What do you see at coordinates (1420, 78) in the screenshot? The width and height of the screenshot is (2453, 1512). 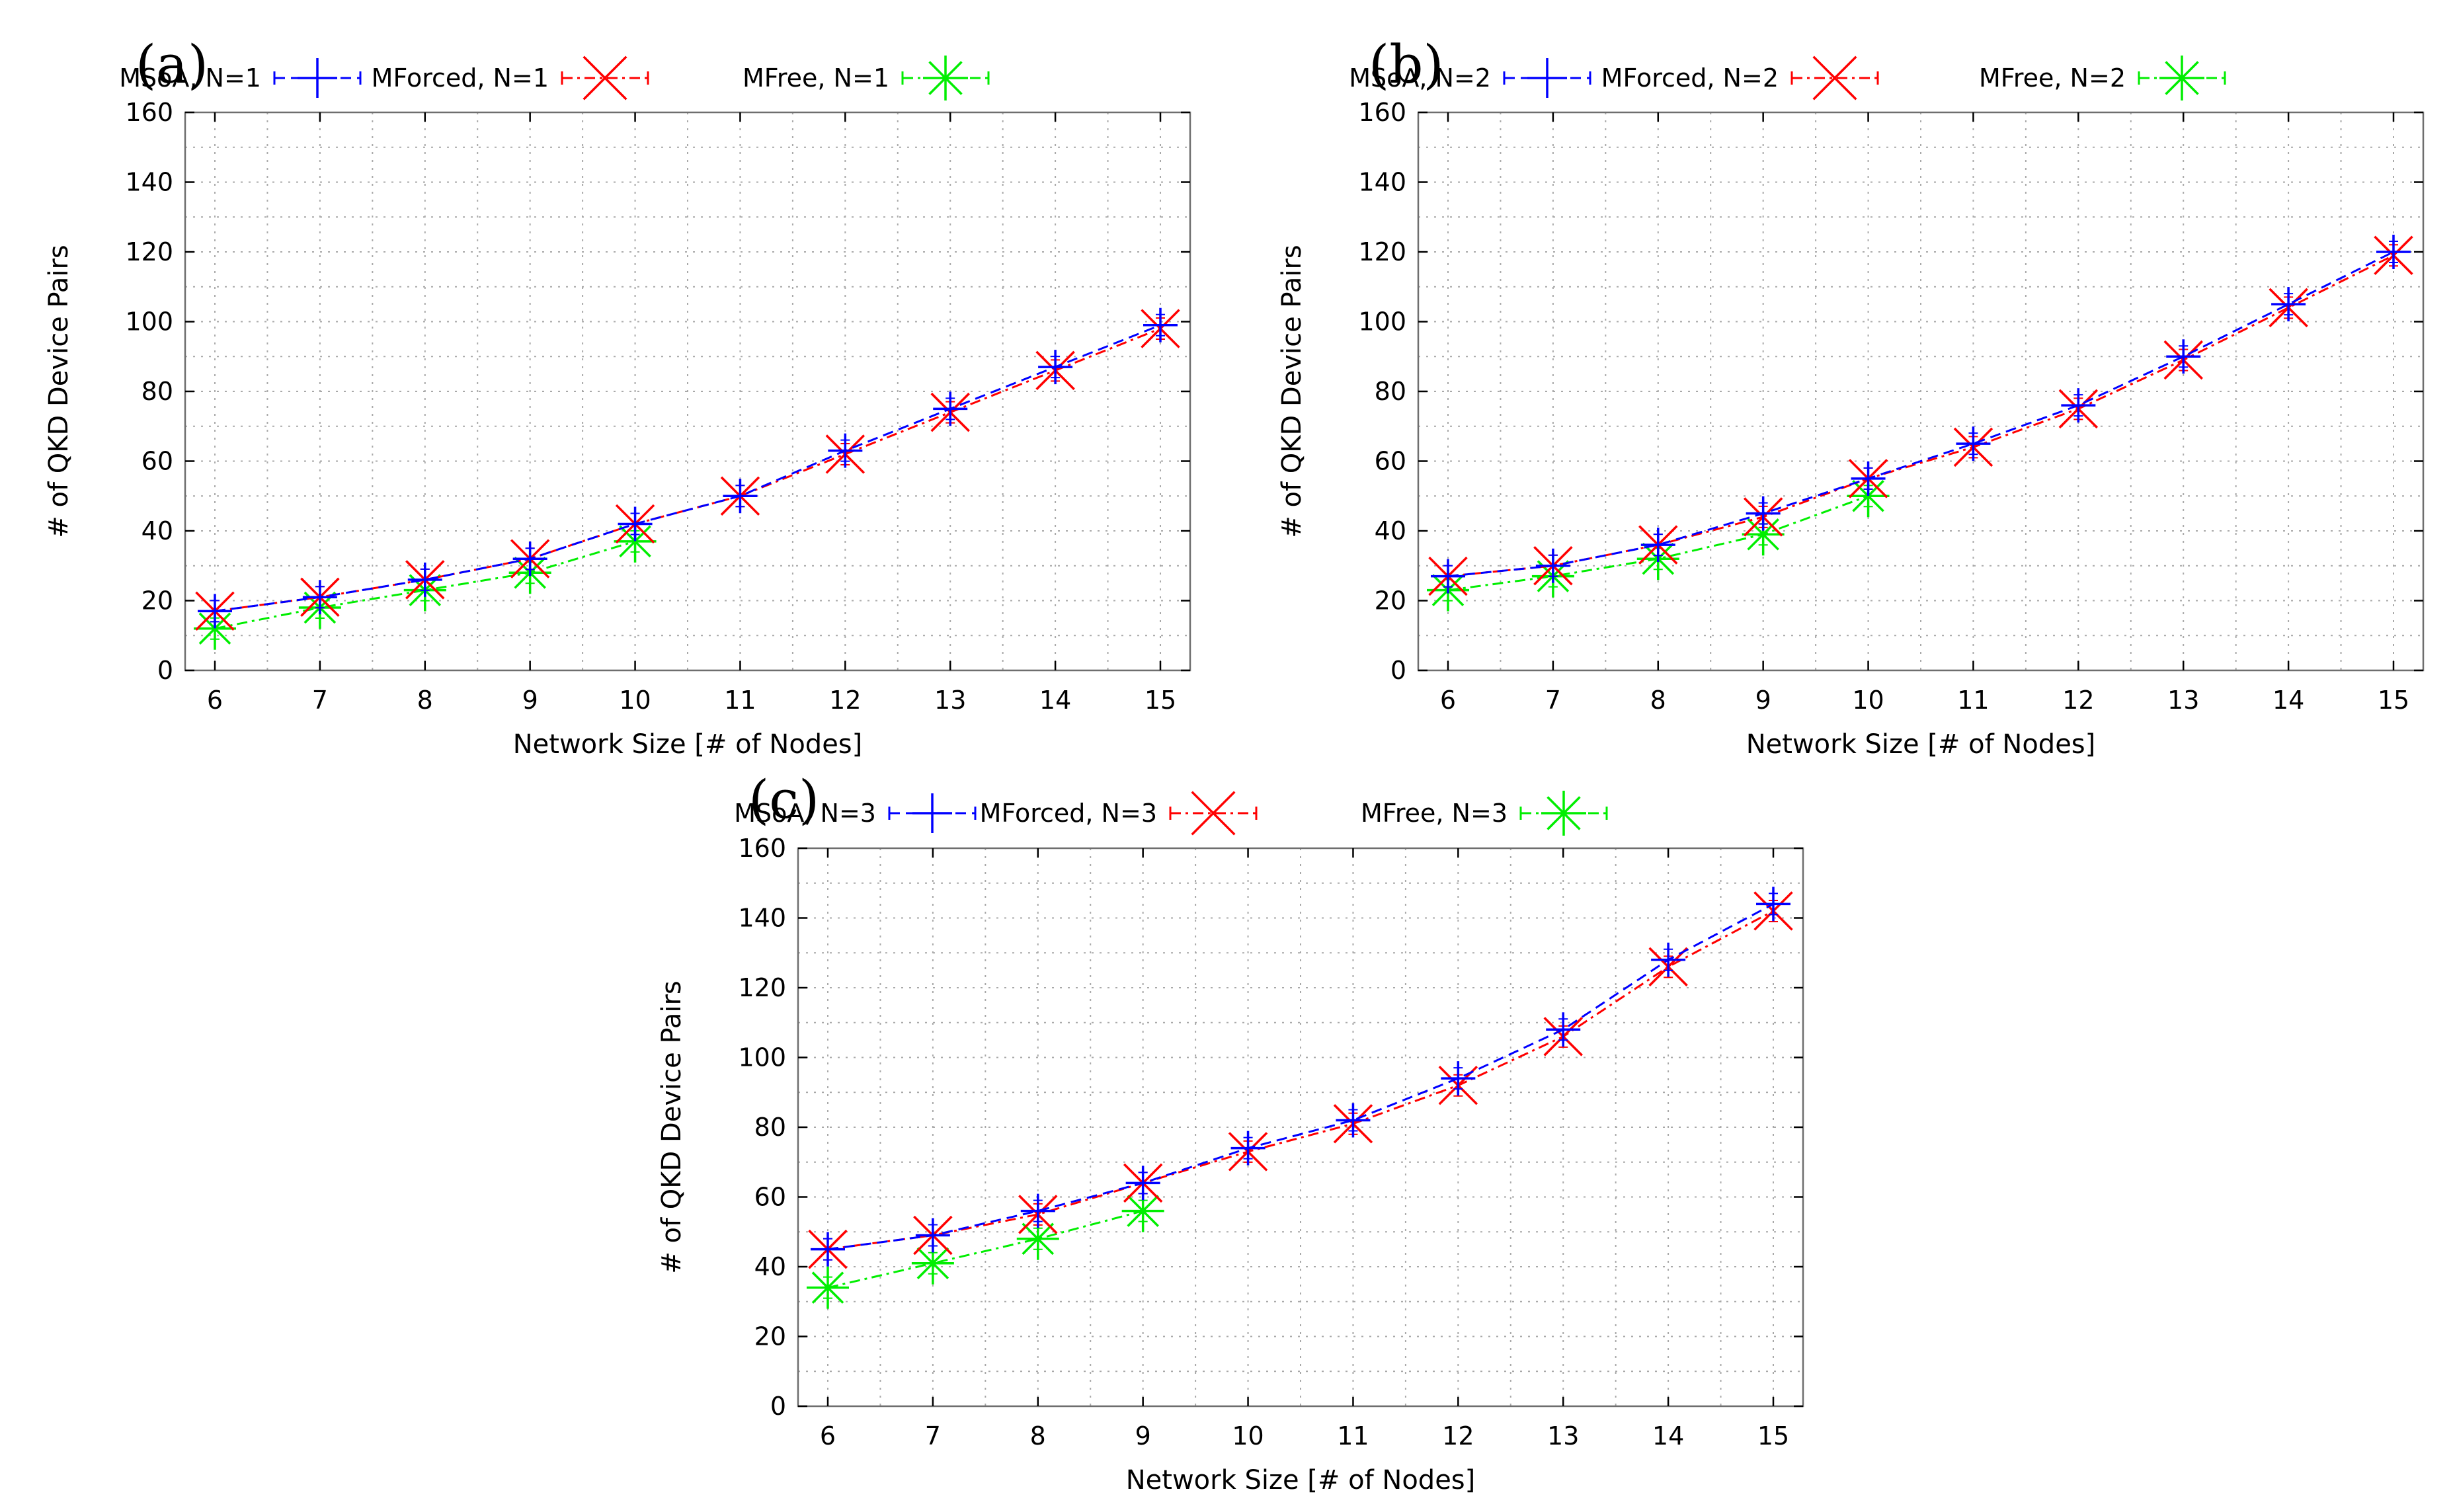 I see `legend-label: MSoA, N=2` at bounding box center [1420, 78].